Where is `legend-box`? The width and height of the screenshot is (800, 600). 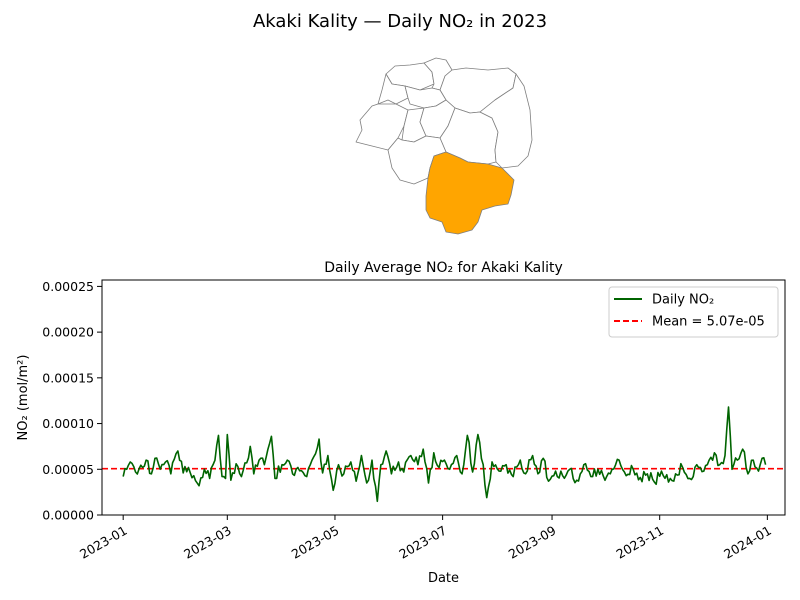
legend-box is located at coordinates (693, 312).